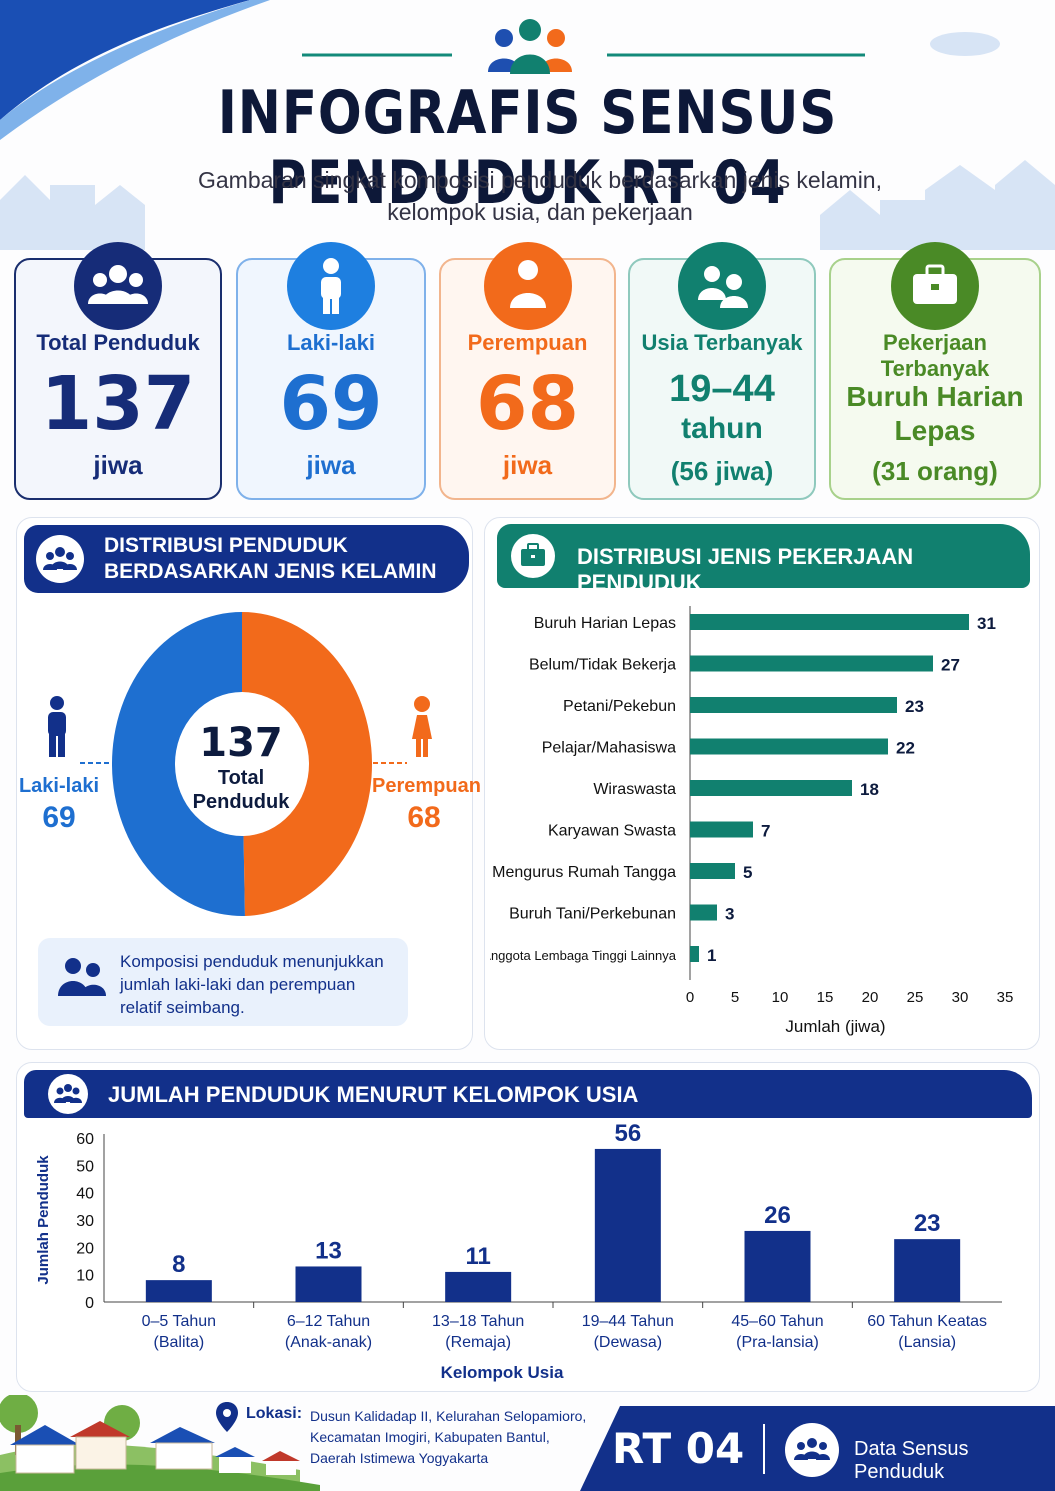 This screenshot has width=1055, height=1491. Describe the element at coordinates (592, 914) in the screenshot. I see `job-category-label: Buruh Tani/Perkebunan` at that location.